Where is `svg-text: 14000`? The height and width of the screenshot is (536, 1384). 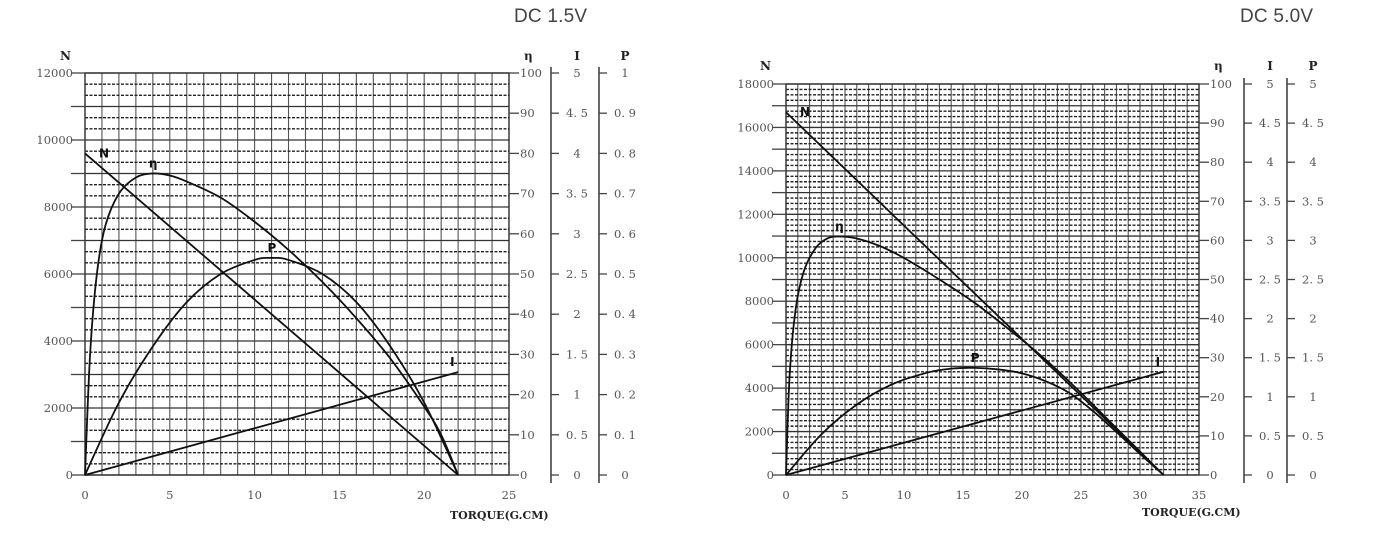
svg-text: 14000 is located at coordinates (755, 171).